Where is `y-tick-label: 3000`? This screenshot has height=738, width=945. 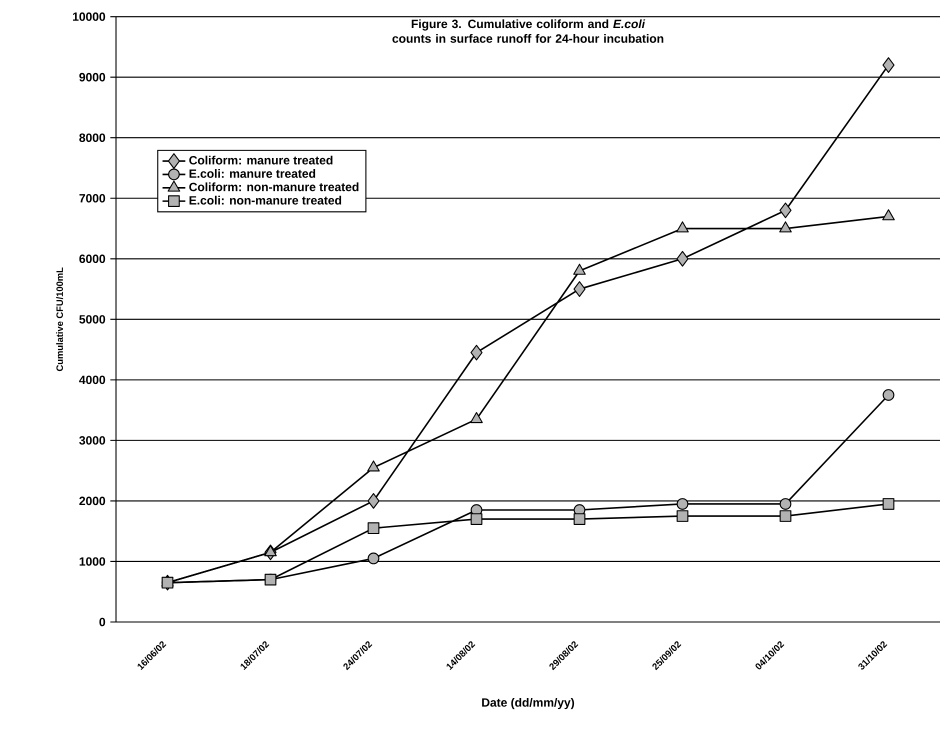
y-tick-label: 3000 is located at coordinates (92, 440).